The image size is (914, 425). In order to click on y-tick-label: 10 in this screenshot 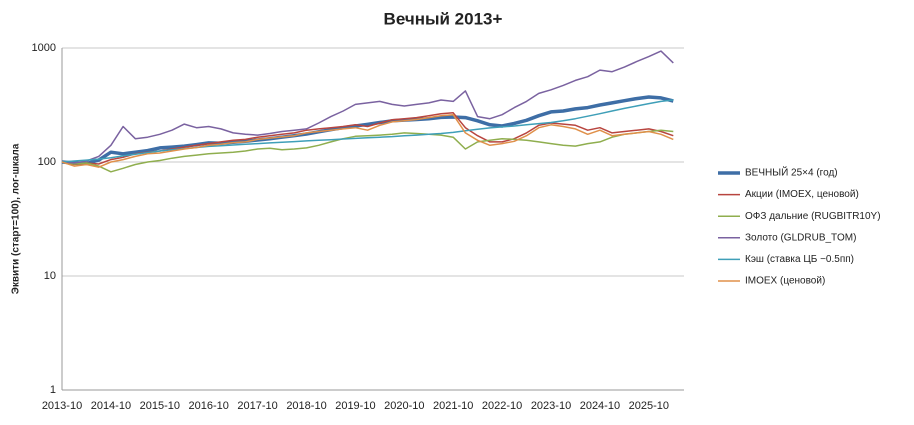, I will do `click(50, 276)`.